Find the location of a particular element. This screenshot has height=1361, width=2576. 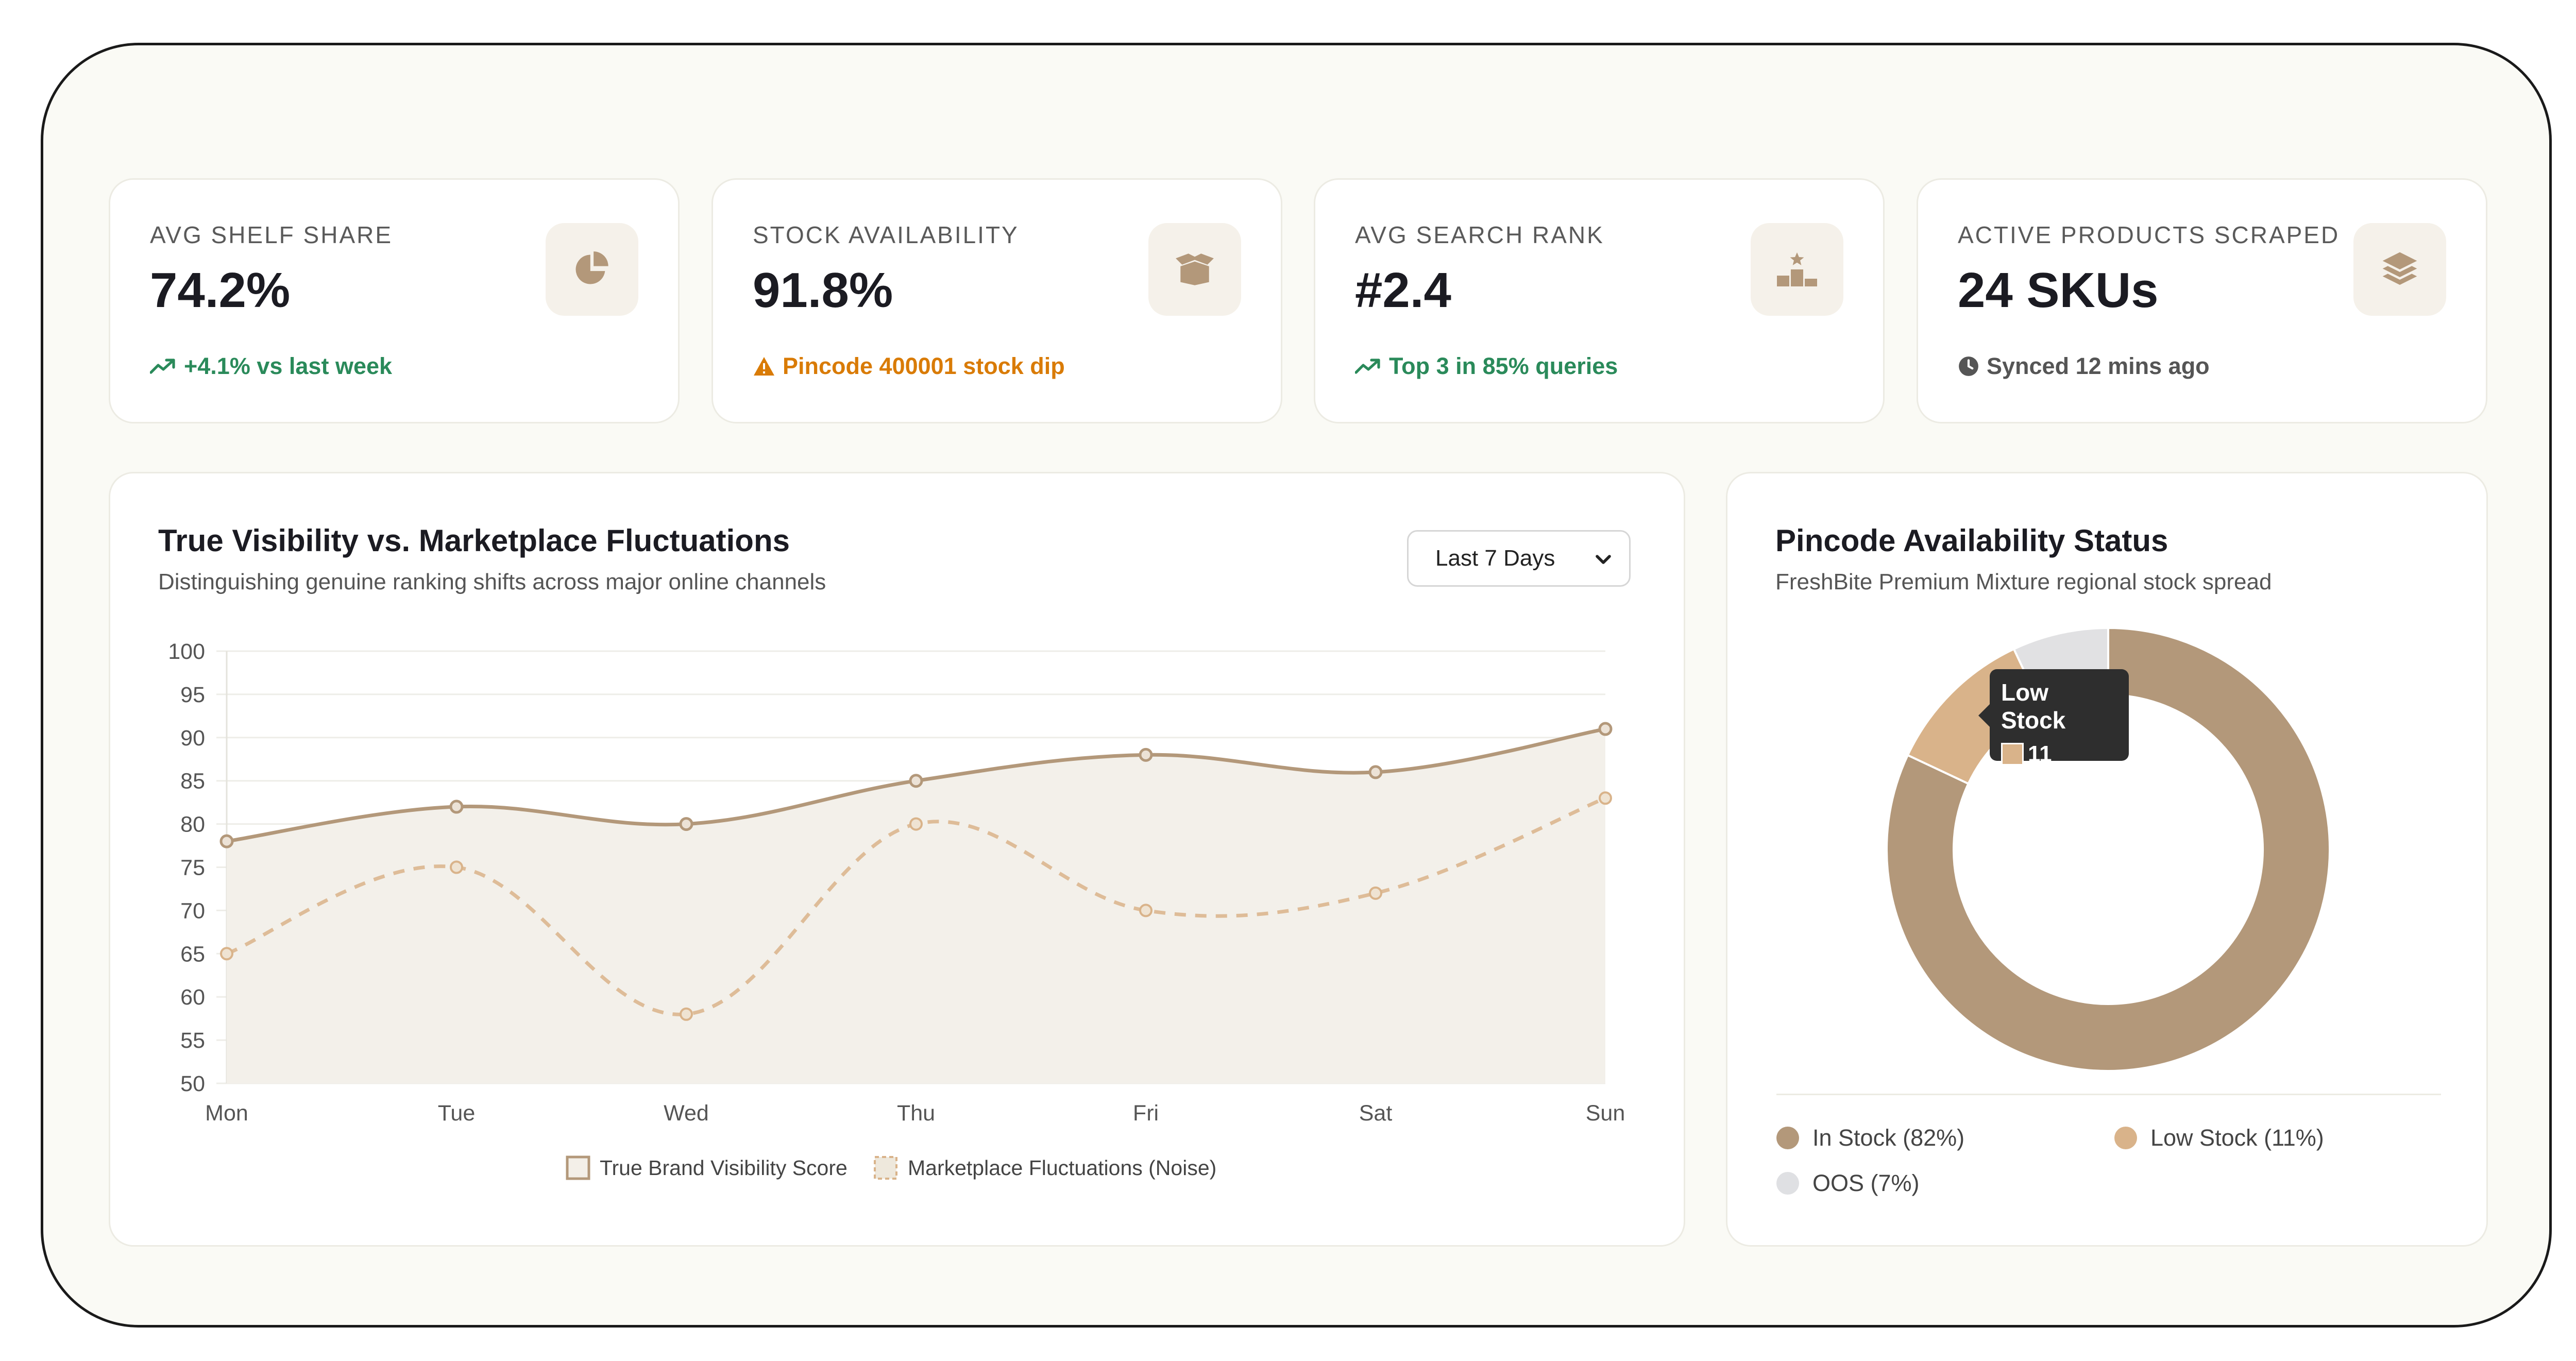

clock-icon is located at coordinates (1968, 366).